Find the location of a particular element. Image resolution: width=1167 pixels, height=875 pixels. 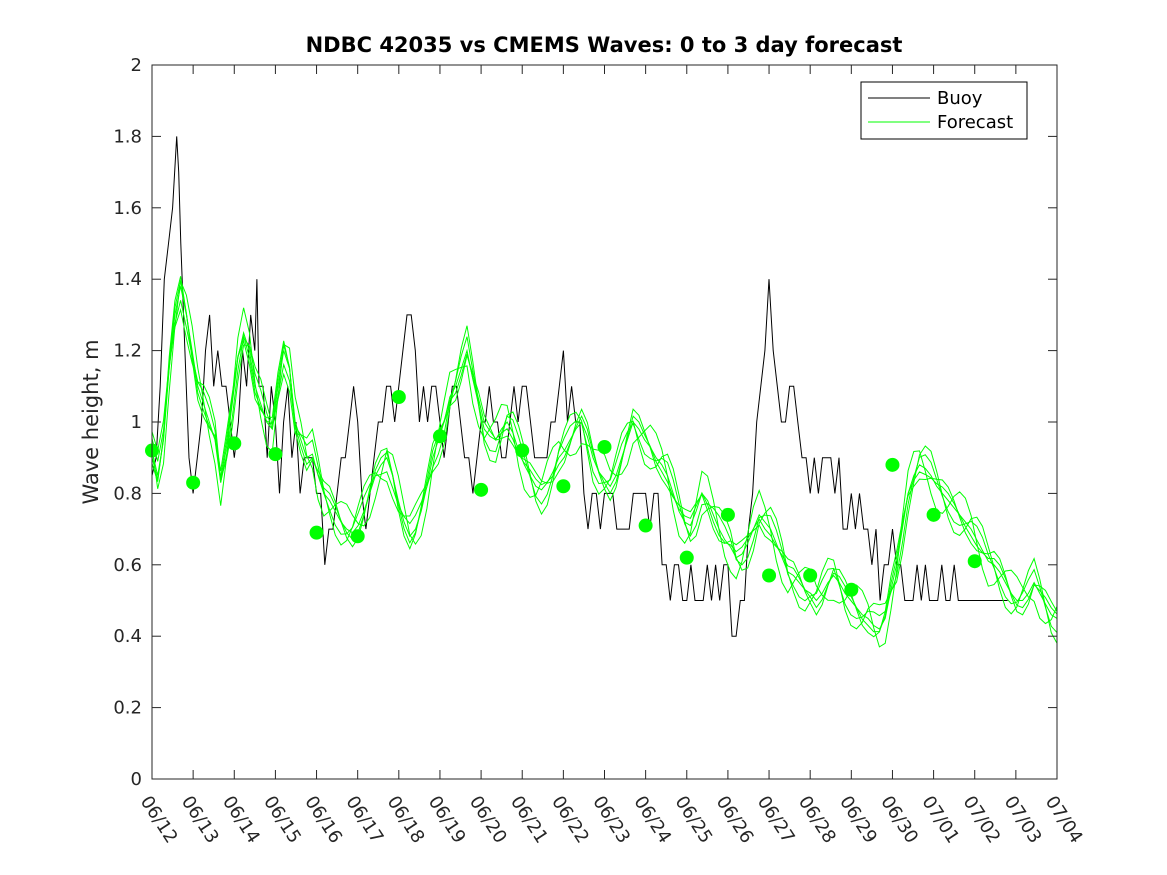

y-tick-label: 1 is located at coordinates (136, 422).